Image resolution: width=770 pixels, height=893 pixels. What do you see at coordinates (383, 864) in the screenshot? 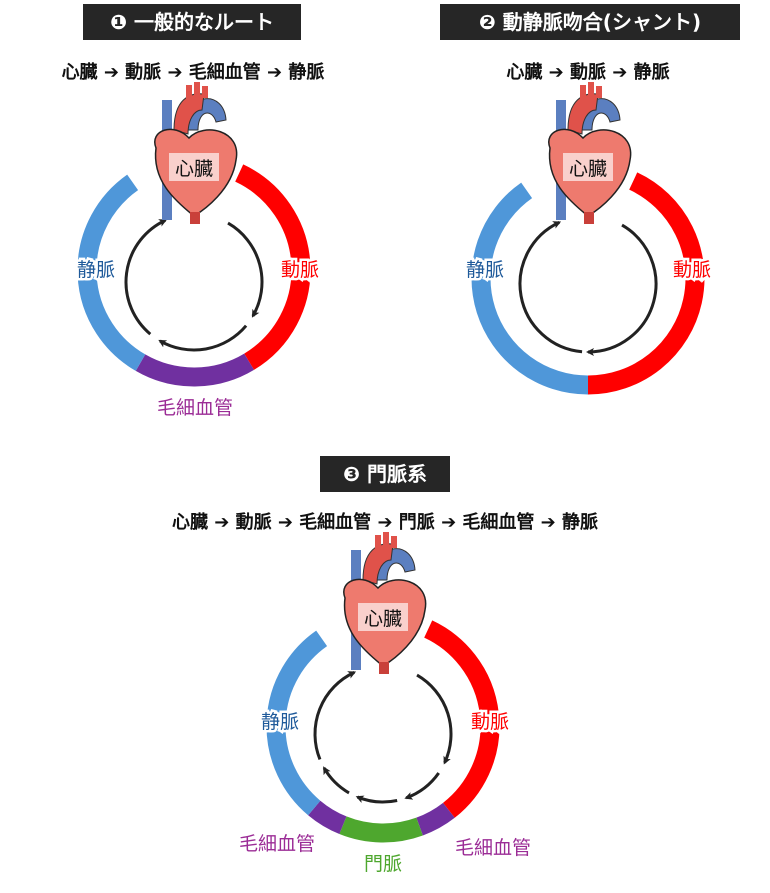
I see `vessel-label: 門脈` at bounding box center [383, 864].